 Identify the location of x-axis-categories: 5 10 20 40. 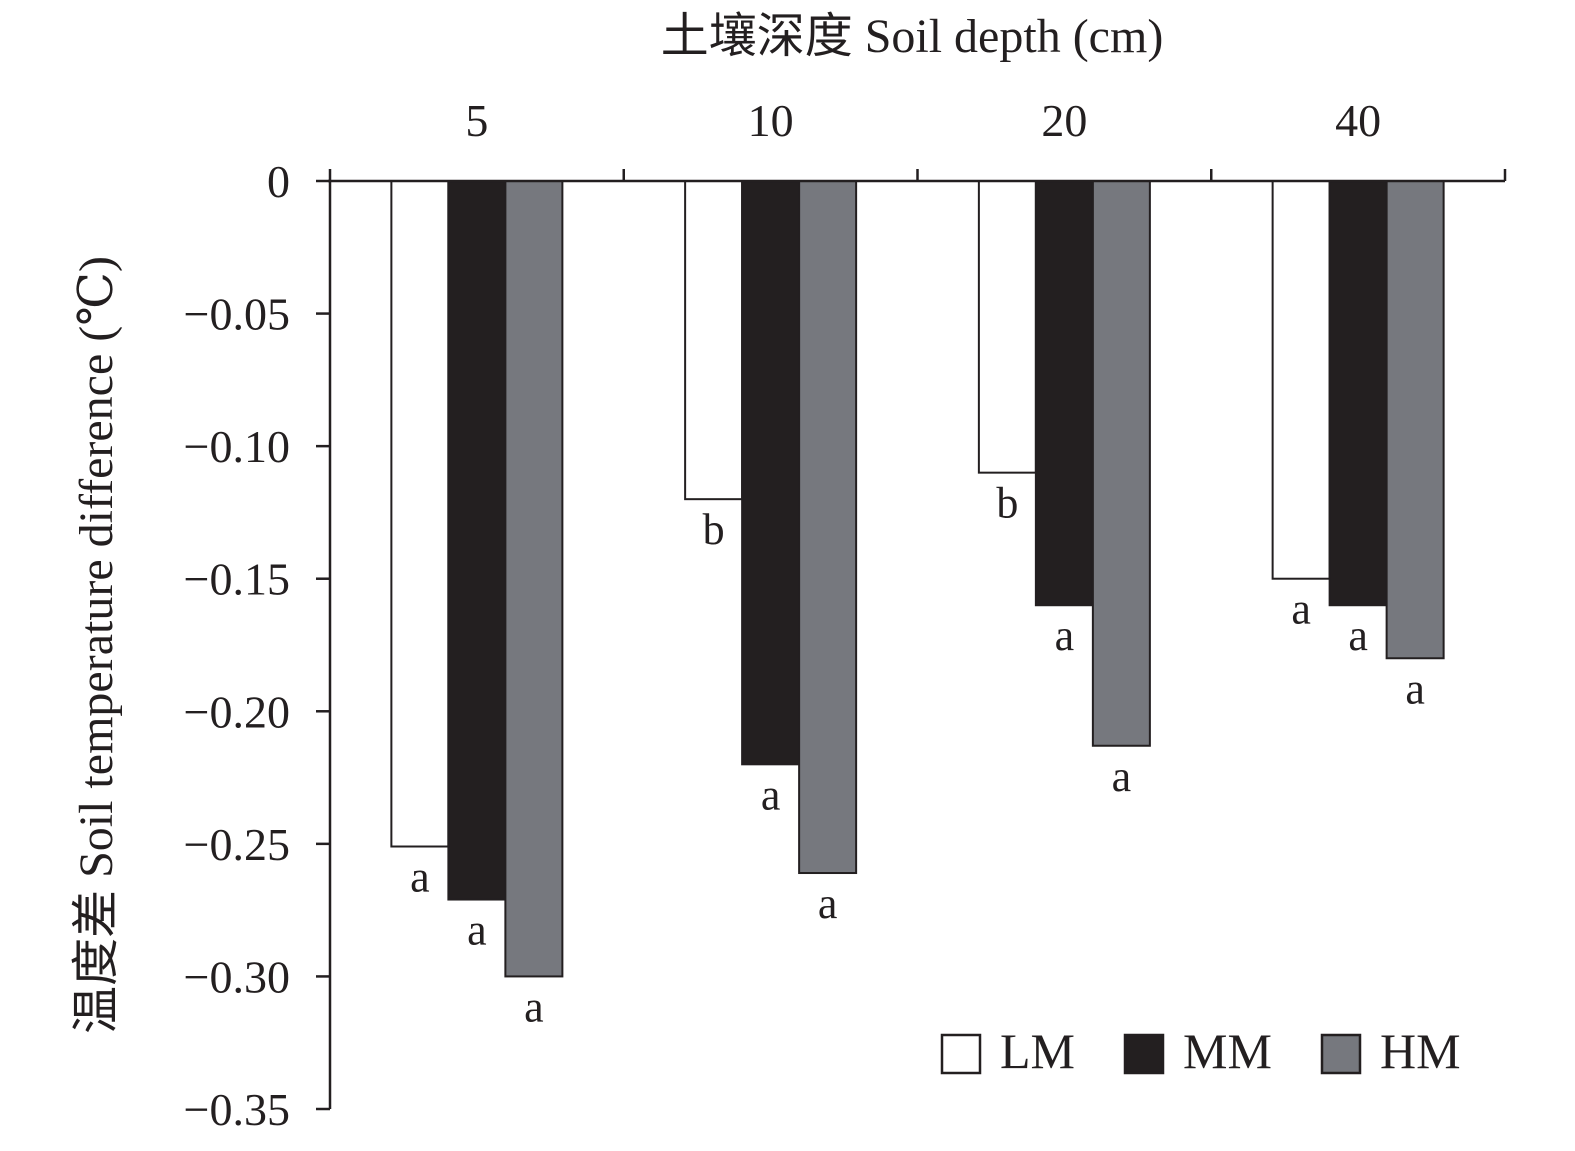
(917, 138).